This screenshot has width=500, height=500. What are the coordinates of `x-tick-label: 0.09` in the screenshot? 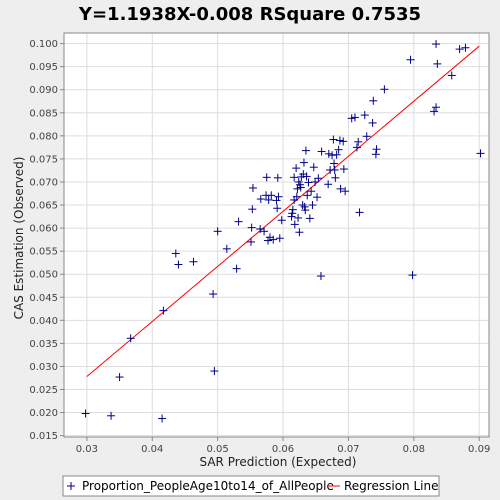 It's located at (479, 449).